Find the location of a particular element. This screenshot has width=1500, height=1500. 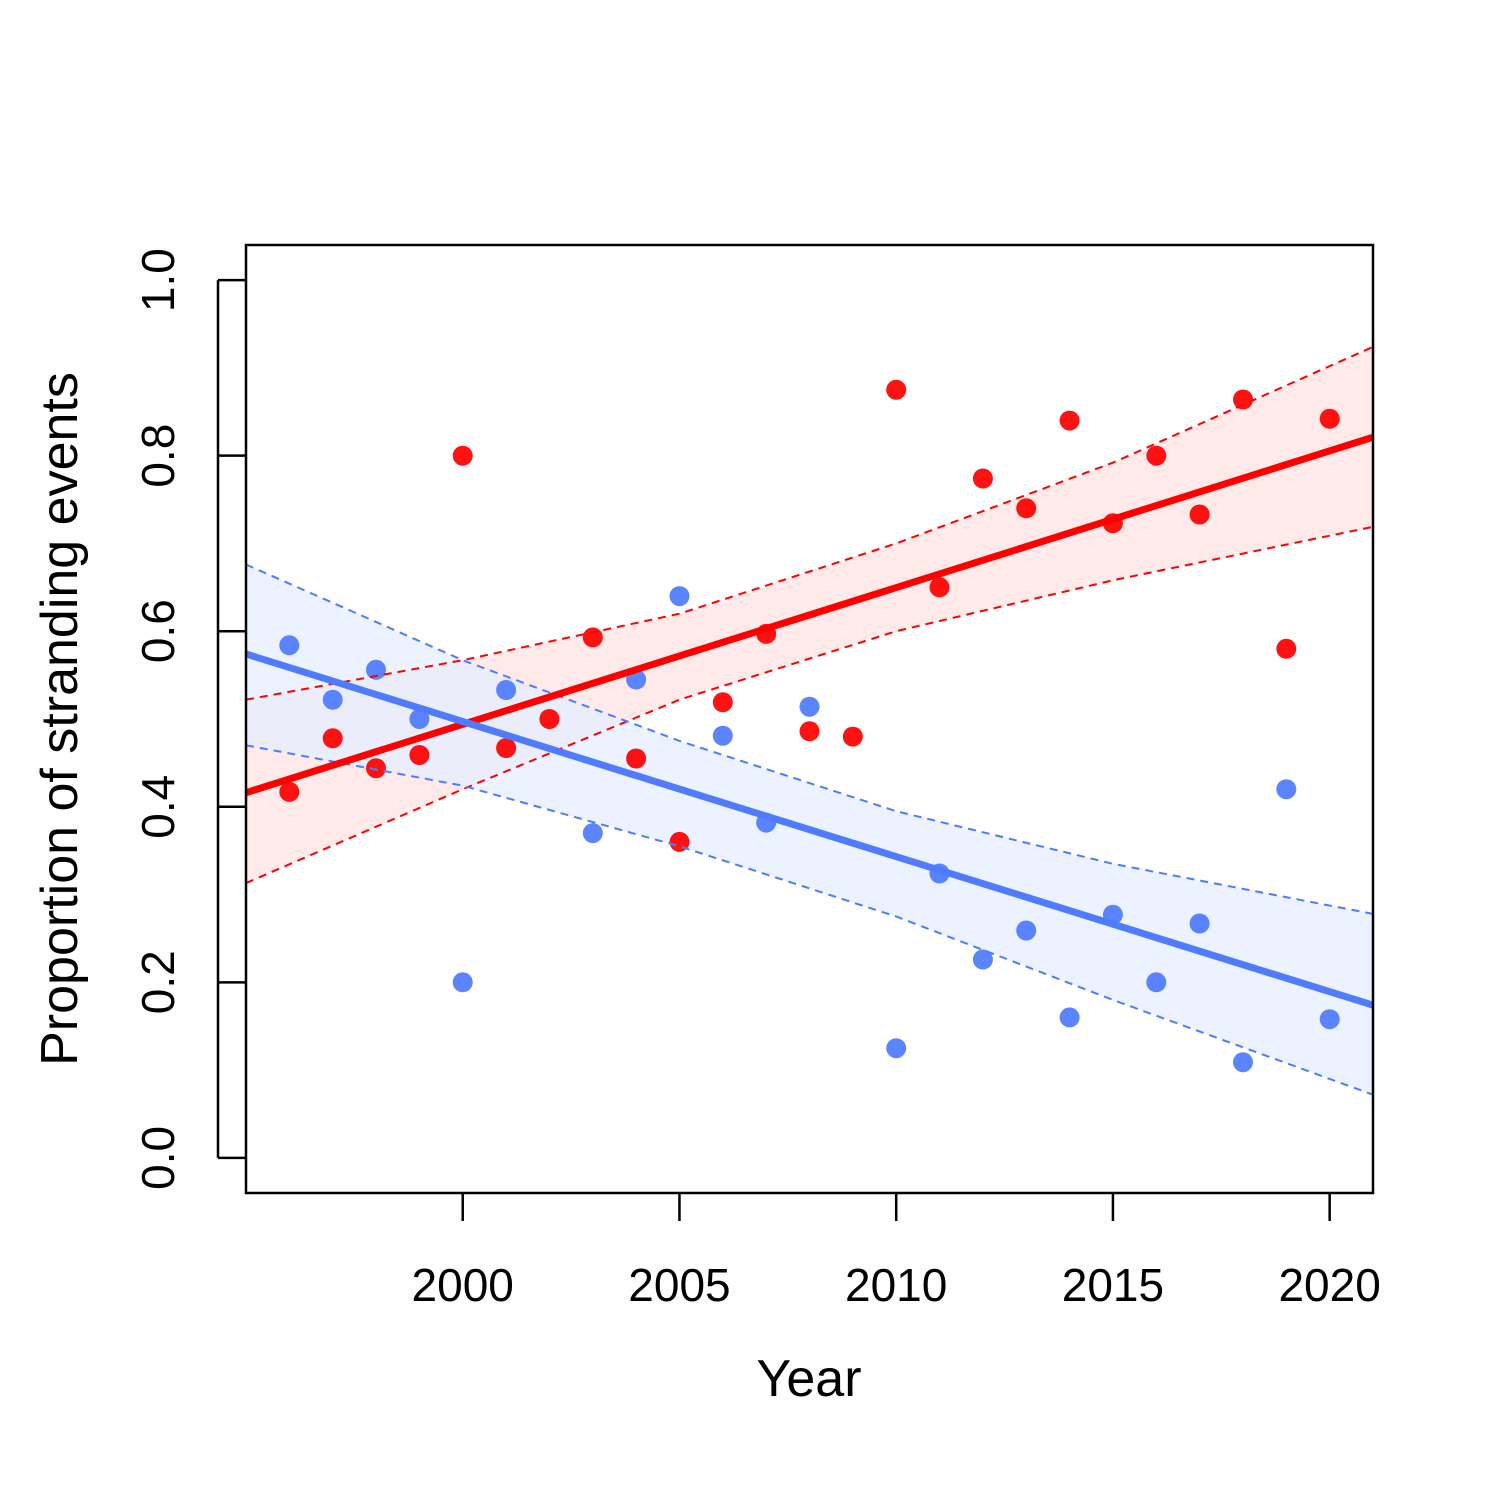

x-tick-label: 2010 is located at coordinates (896, 1285).